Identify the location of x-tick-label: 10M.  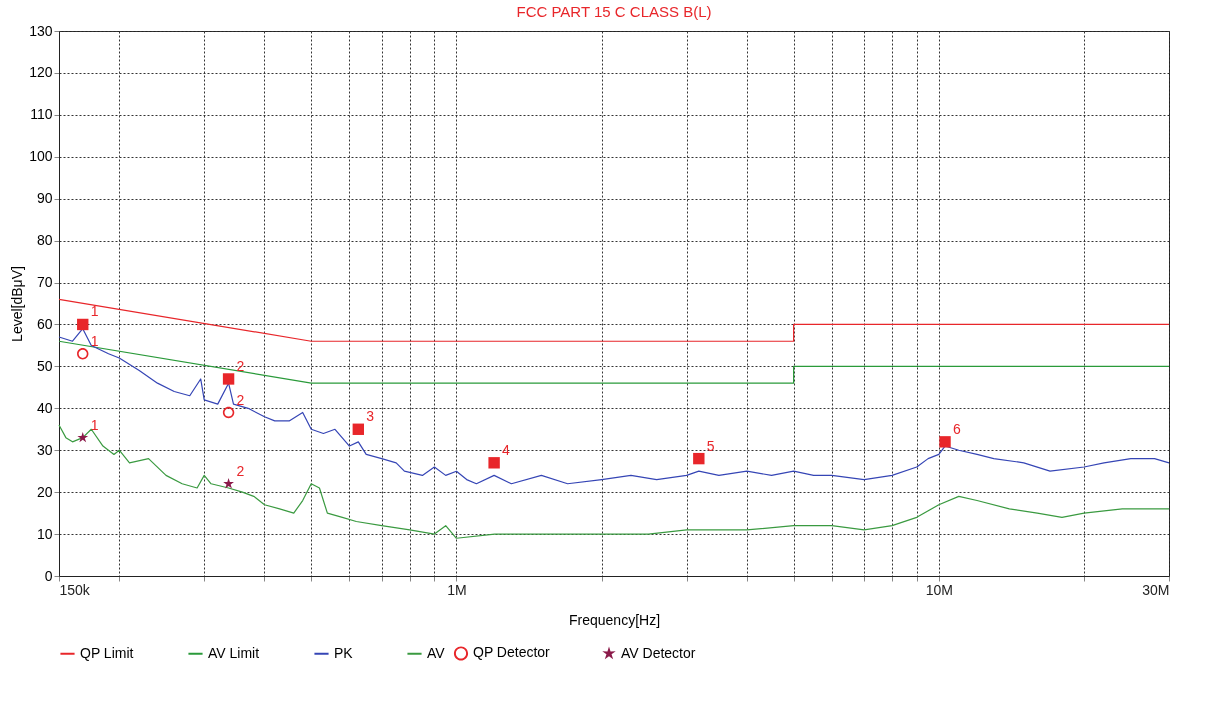
(939, 589).